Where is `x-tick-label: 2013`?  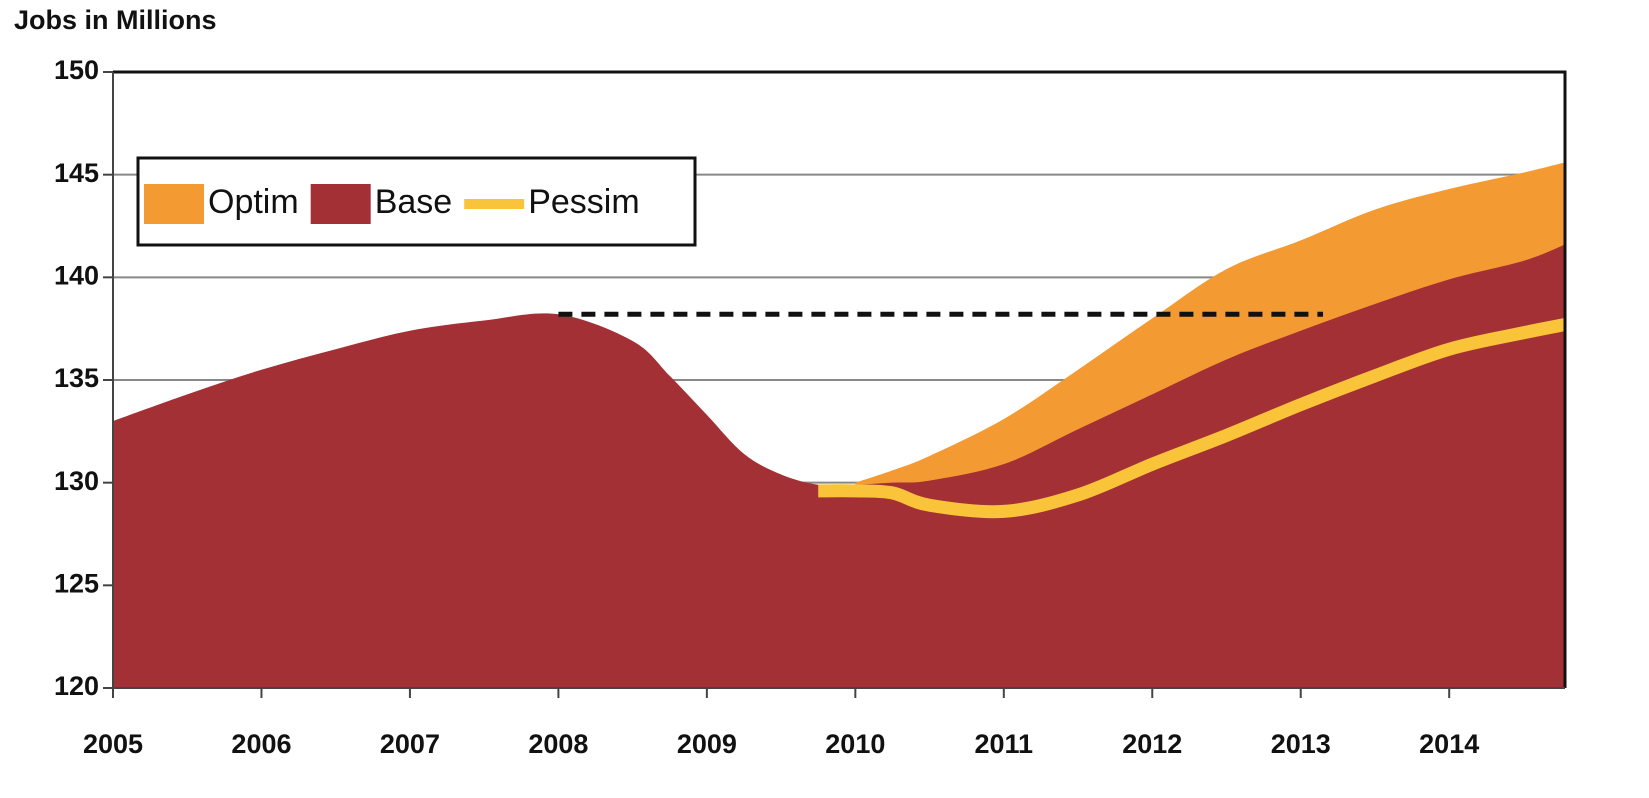 x-tick-label: 2013 is located at coordinates (1301, 744).